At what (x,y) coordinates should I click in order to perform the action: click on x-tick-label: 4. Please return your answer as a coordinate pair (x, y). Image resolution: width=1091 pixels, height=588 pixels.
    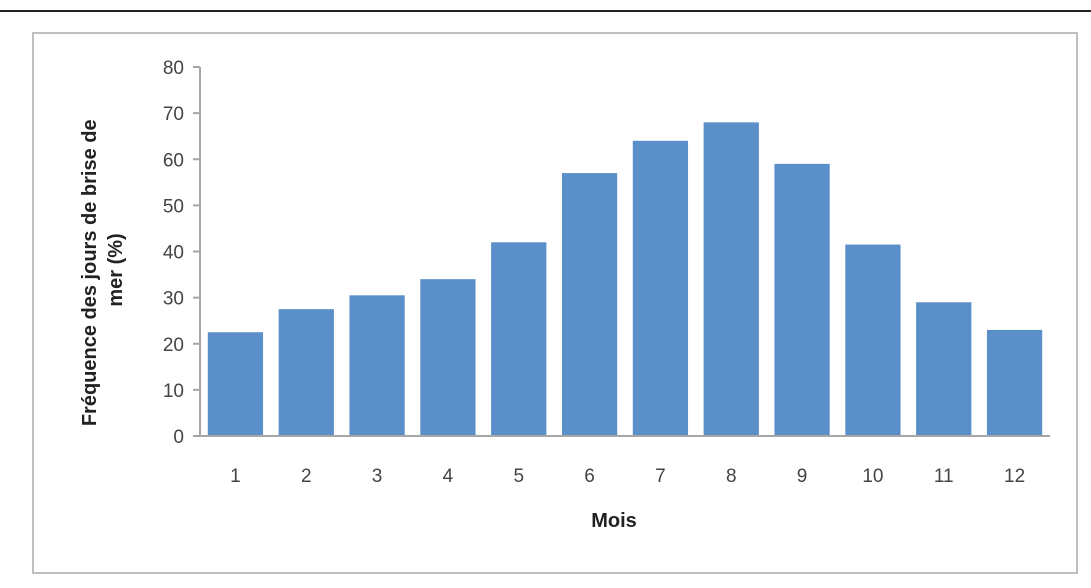
    Looking at the image, I should click on (448, 476).